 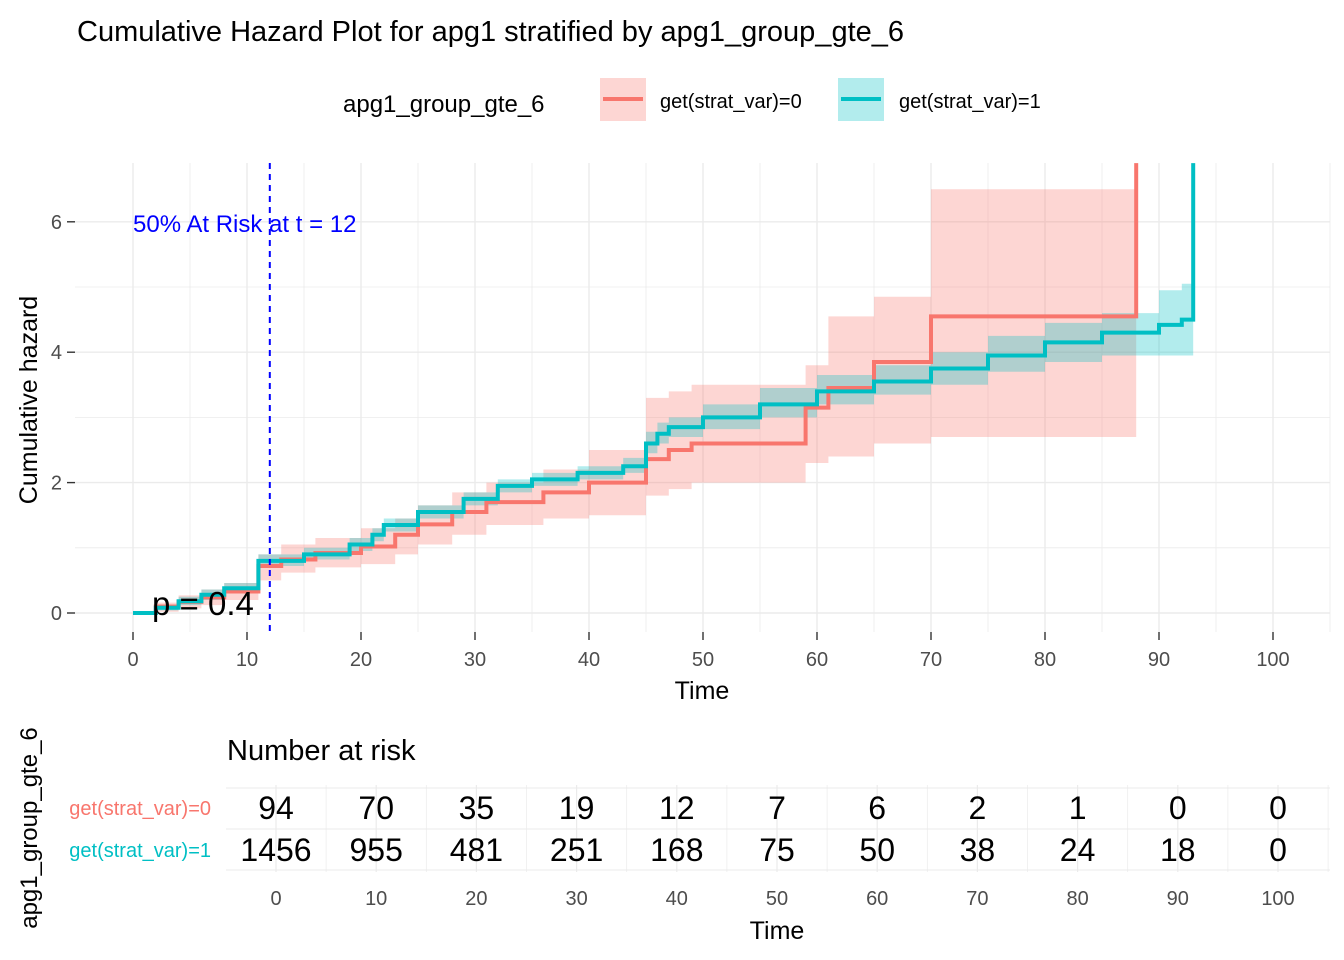 What do you see at coordinates (29, 828) in the screenshot?
I see `risk-table-y-label: apg1_group_gte_6` at bounding box center [29, 828].